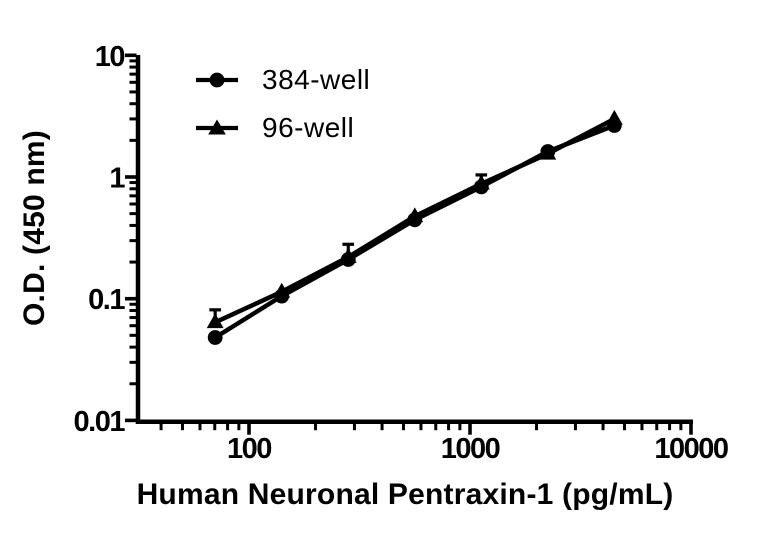  I want to click on legend-label: 96-well, so click(308, 127).